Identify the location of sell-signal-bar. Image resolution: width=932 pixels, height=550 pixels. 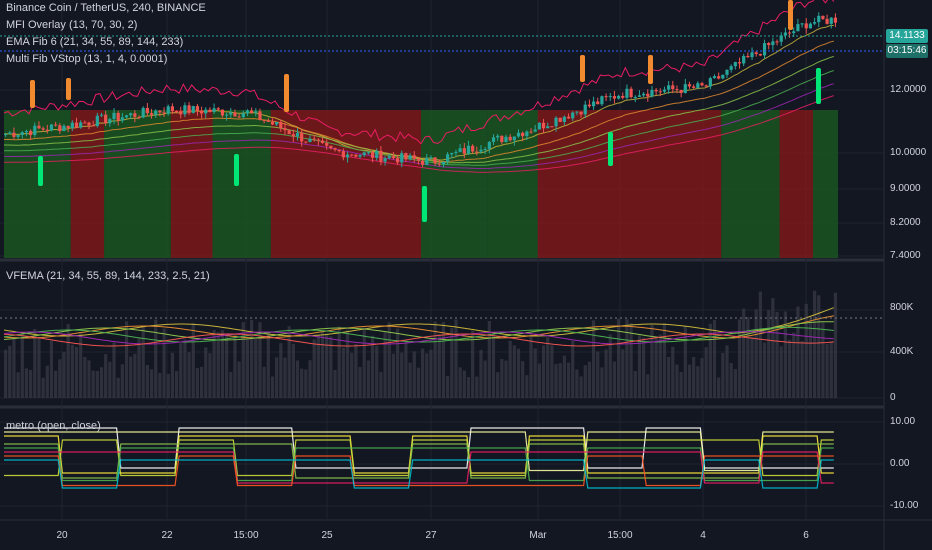
(424, 204).